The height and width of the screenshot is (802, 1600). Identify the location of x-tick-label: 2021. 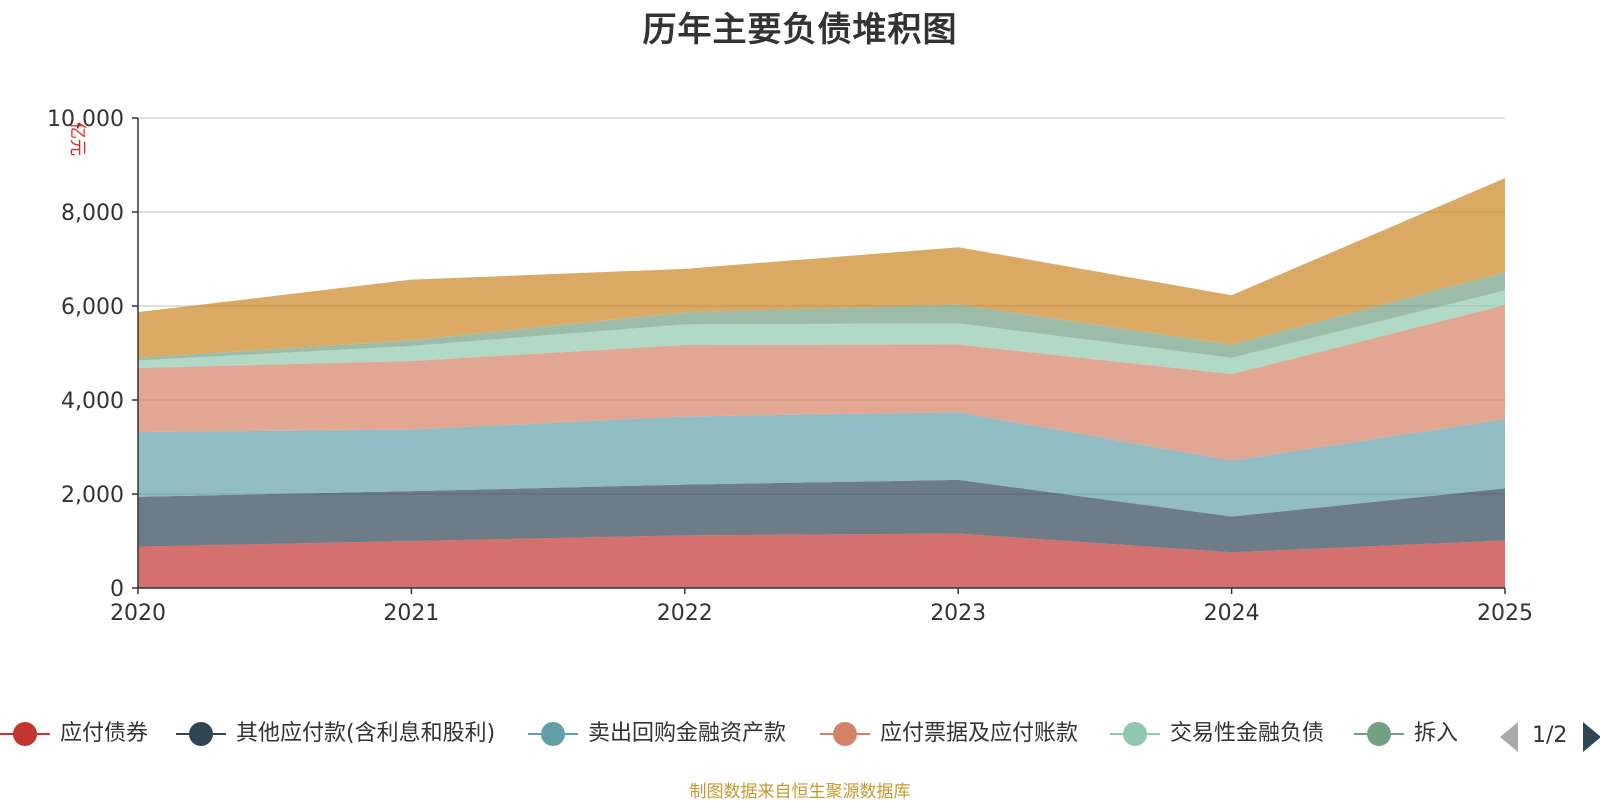
(411, 613).